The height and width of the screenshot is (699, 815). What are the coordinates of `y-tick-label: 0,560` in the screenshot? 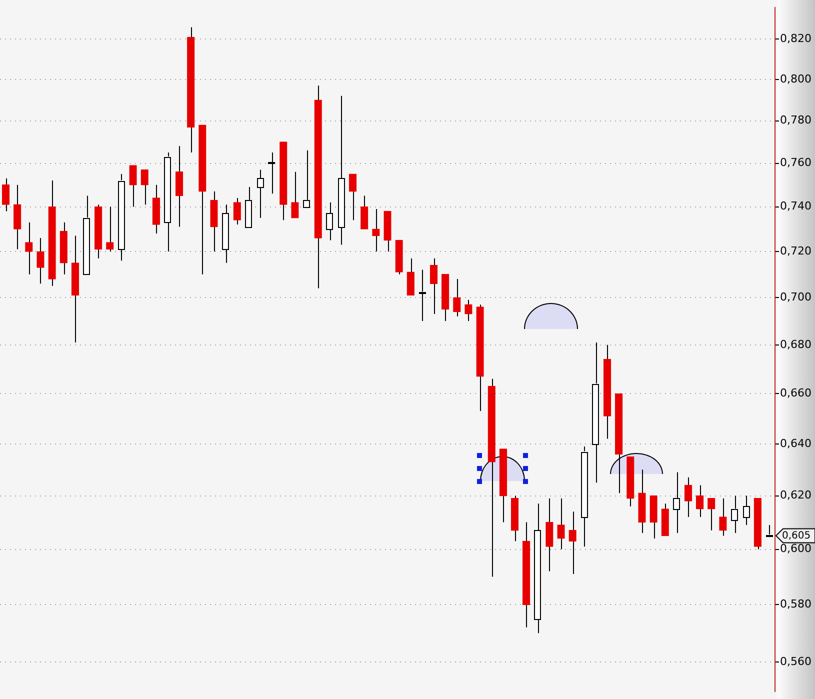 It's located at (796, 661).